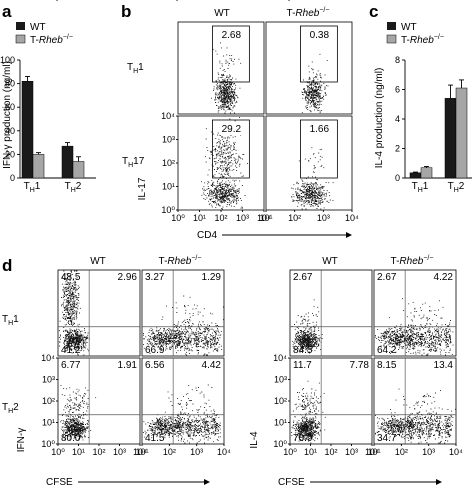 The height and width of the screenshot is (491, 474). I want to click on quadrant-percent-lower-left: 84.5, so click(303, 350).